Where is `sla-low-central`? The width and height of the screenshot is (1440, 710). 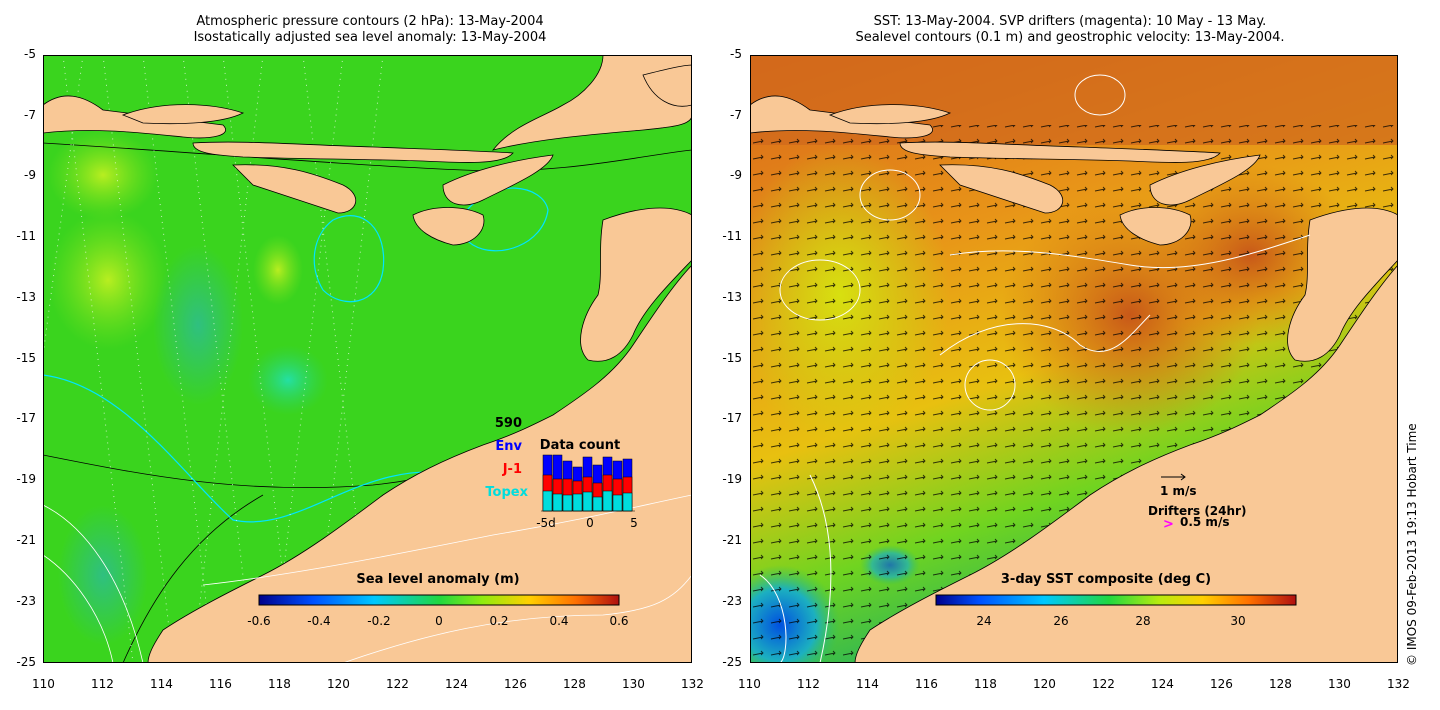
sla-low-central is located at coordinates (198, 325).